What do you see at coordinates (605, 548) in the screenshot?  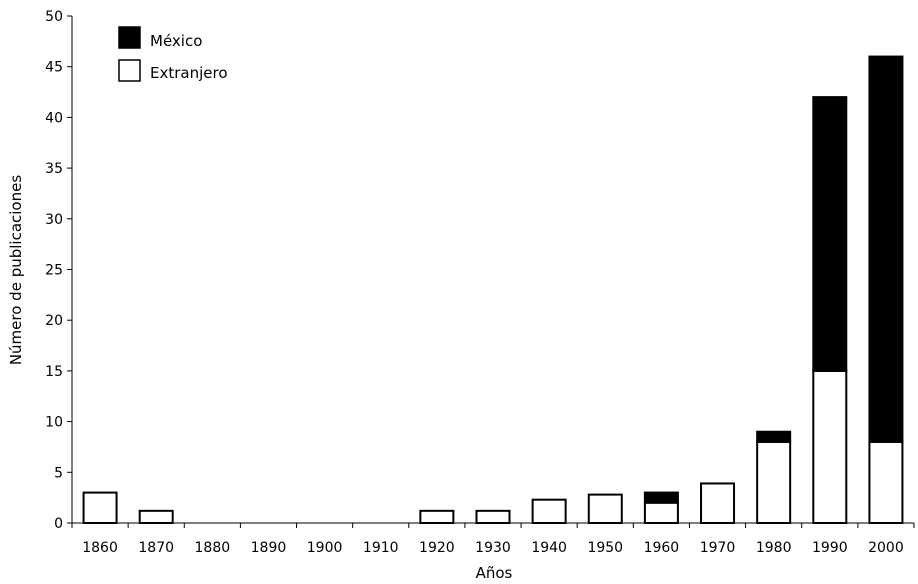 I see `x-tick-label: 1950` at bounding box center [605, 548].